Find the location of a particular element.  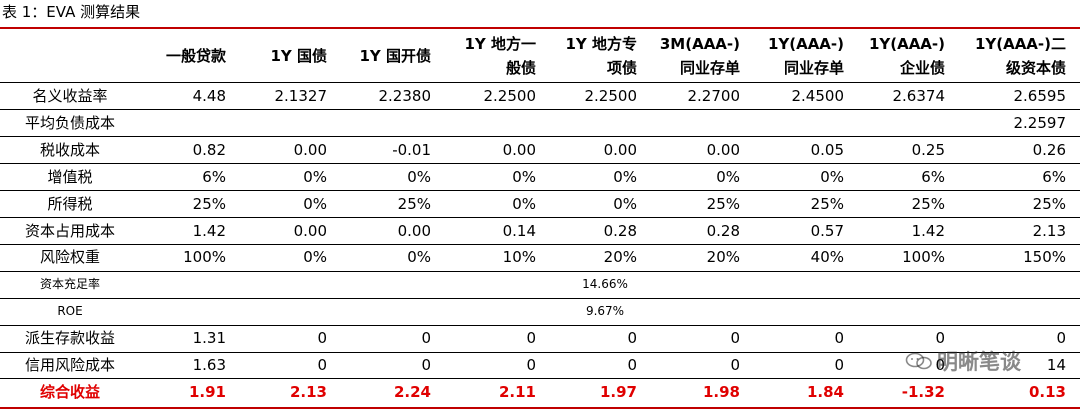

table-row: 风险权重 100% 0% 0% 10% 20% 20% 40% 100% 150% is located at coordinates (540, 257).